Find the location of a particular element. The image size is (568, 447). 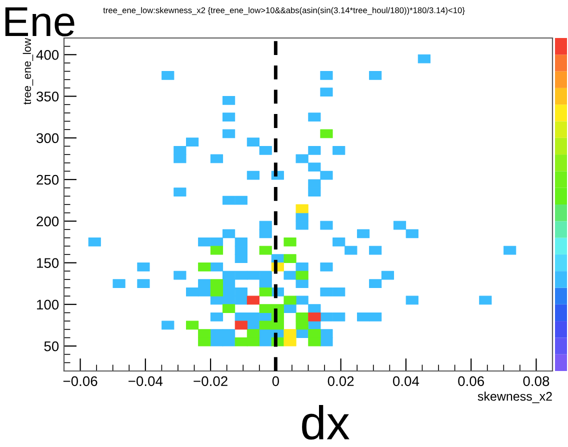

x-tick-label: 0.08 is located at coordinates (536, 381).